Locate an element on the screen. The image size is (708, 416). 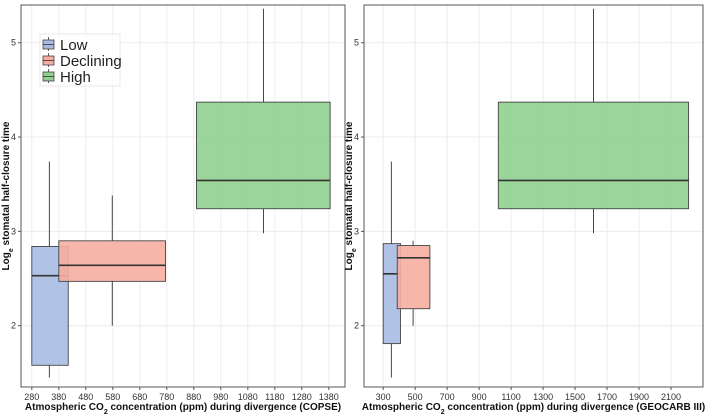
x-tick-label: 980 is located at coordinates (220, 397).